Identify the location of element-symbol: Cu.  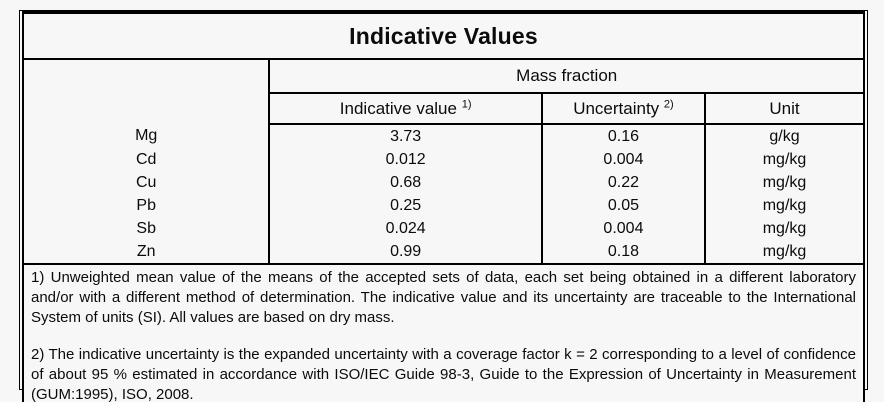
(146, 182).